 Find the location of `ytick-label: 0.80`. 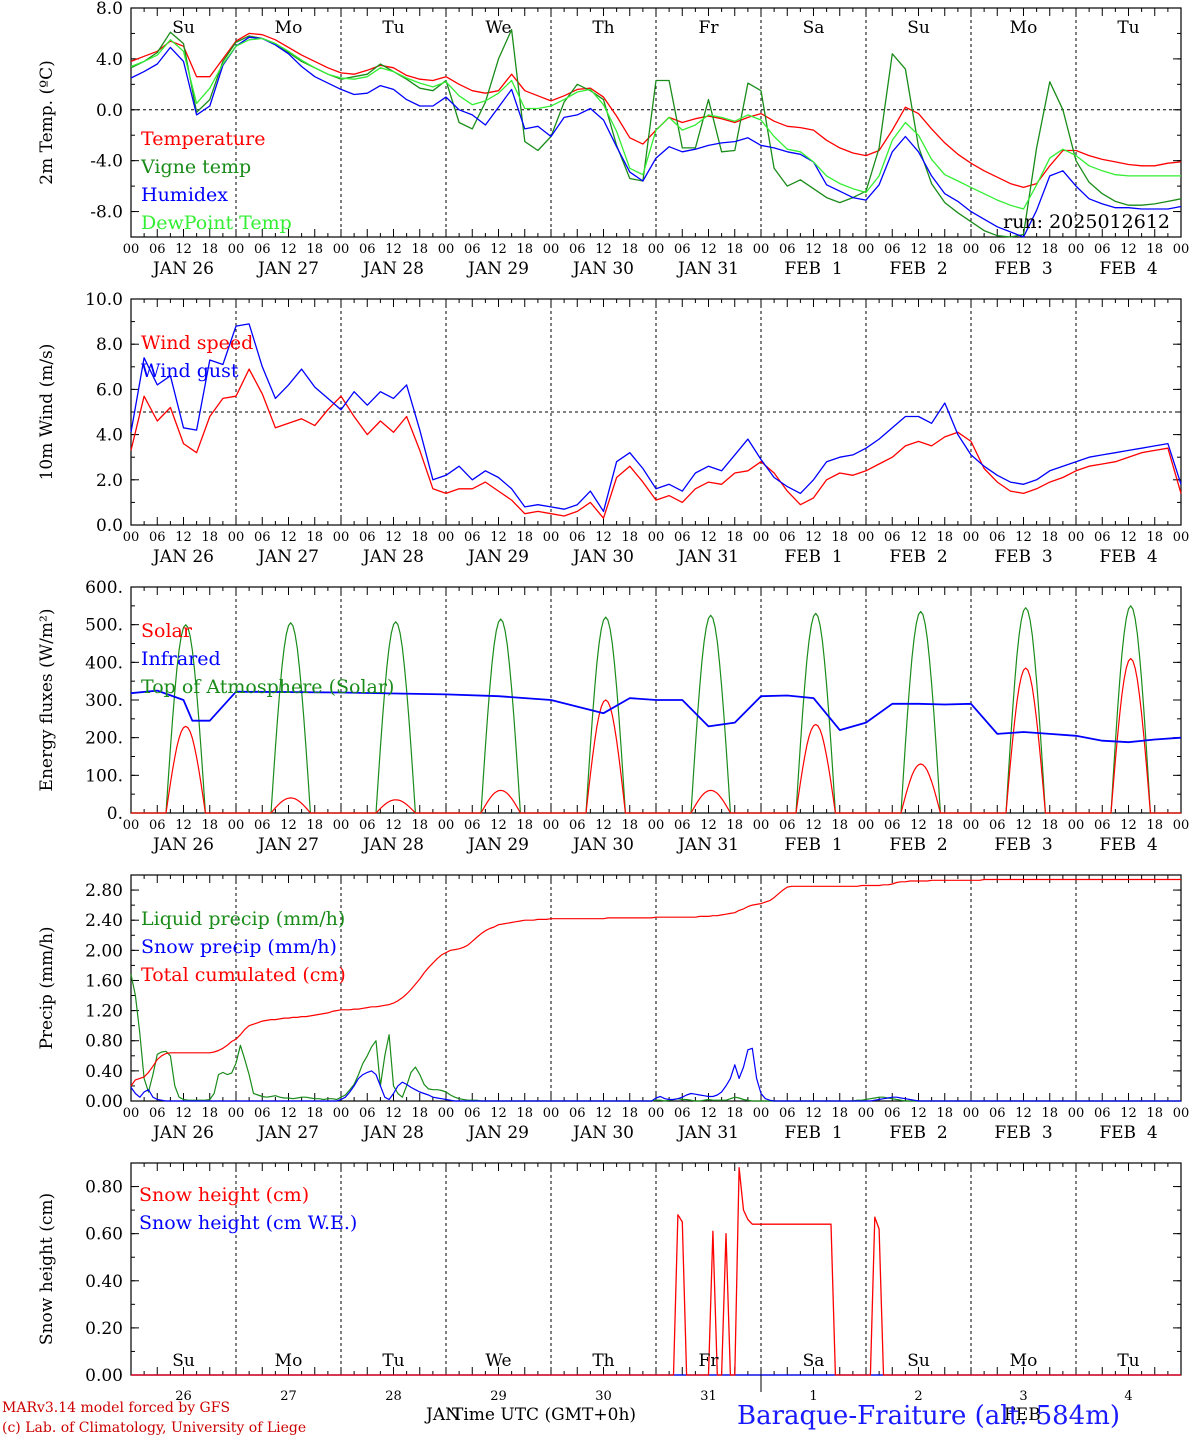

ytick-label: 0.80 is located at coordinates (104, 1188).